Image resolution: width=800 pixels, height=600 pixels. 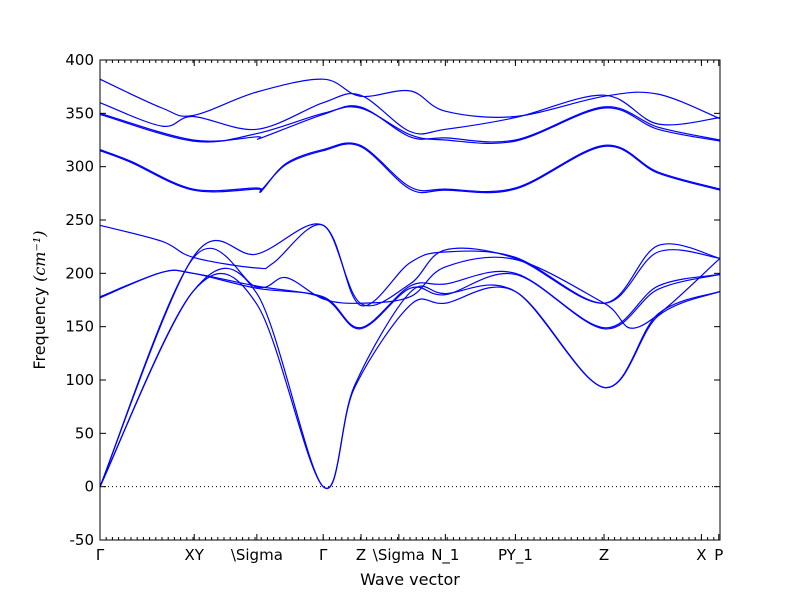 I want to click on y-axis-title-unit: (cm⁻¹), so click(x=39, y=255).